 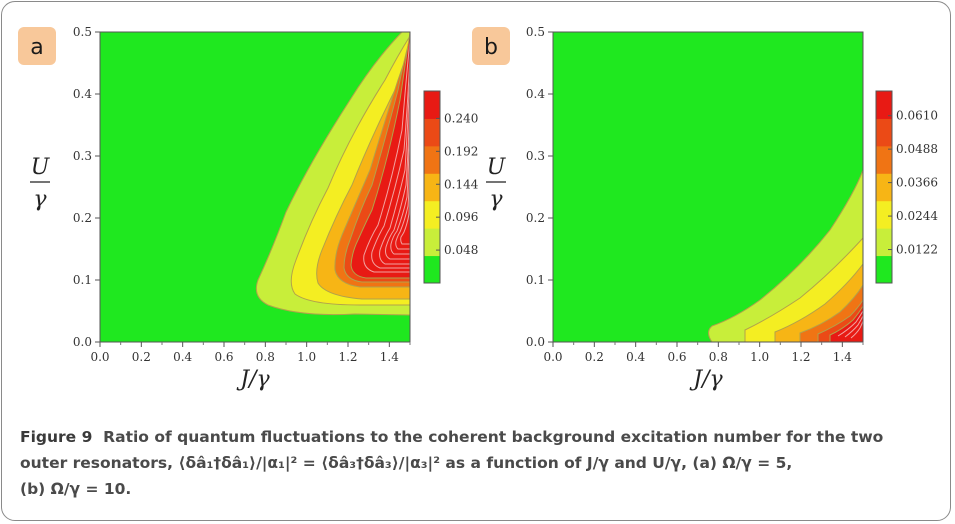 What do you see at coordinates (250, 353) in the screenshot?
I see `panel-a-x-axis: 0.0 0.2 0.4 0.6 0.8 1.0 1.2 1.4` at bounding box center [250, 353].